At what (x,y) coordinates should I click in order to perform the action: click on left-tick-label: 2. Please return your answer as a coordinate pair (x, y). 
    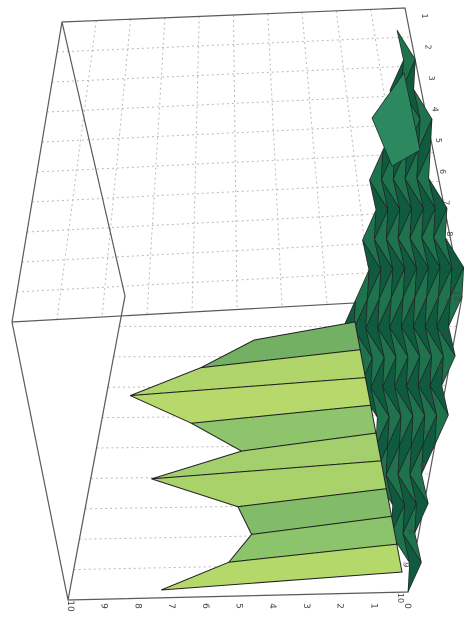
    Looking at the image, I should click on (340, 606).